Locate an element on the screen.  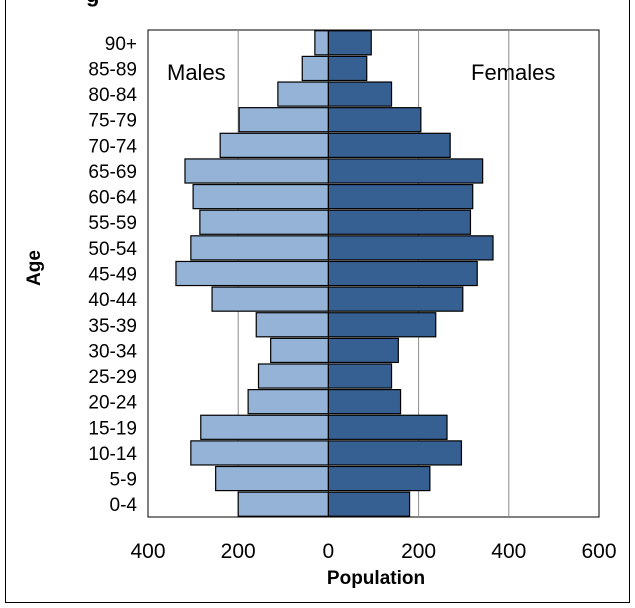
y-tick-label-40-44: 40-44 is located at coordinates (112, 300).